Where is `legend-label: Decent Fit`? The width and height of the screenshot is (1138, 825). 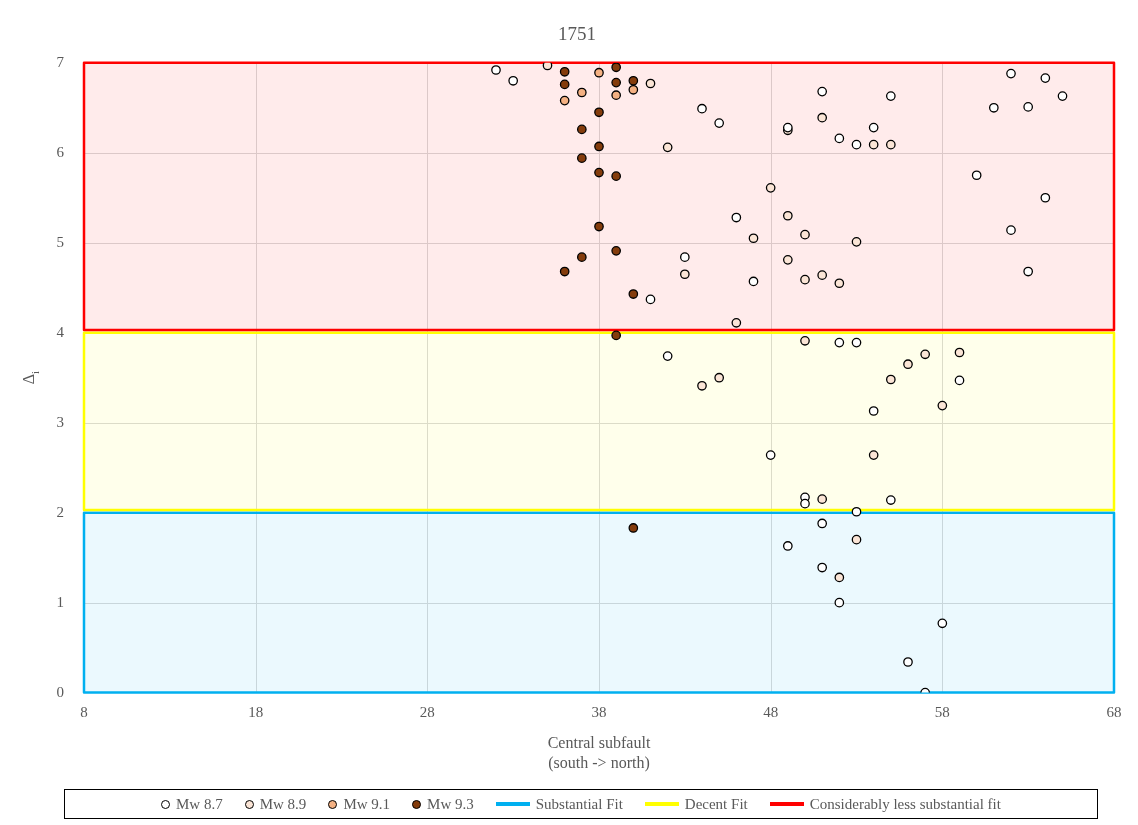
legend-label: Decent Fit is located at coordinates (716, 804).